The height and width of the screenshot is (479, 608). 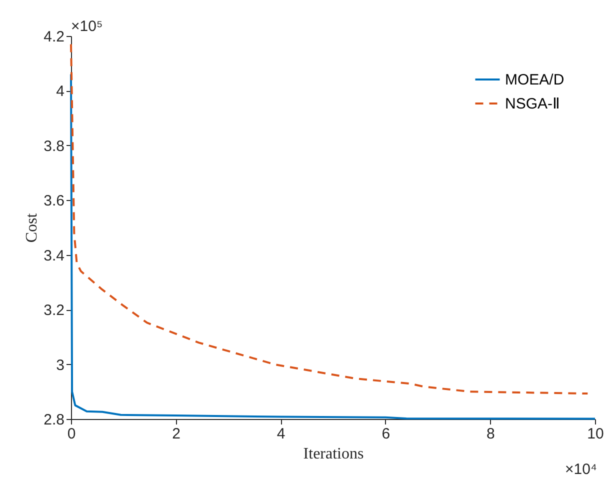 I want to click on x-tick-label: 2, so click(x=176, y=434).